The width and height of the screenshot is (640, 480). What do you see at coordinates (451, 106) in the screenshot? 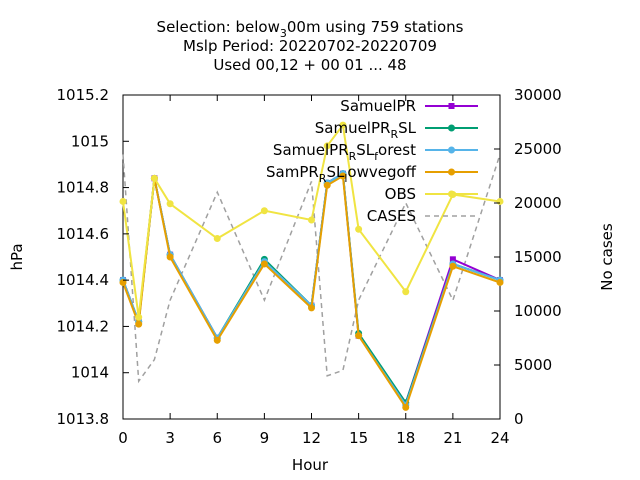
I see `legend-marker-samuelpr` at bounding box center [451, 106].